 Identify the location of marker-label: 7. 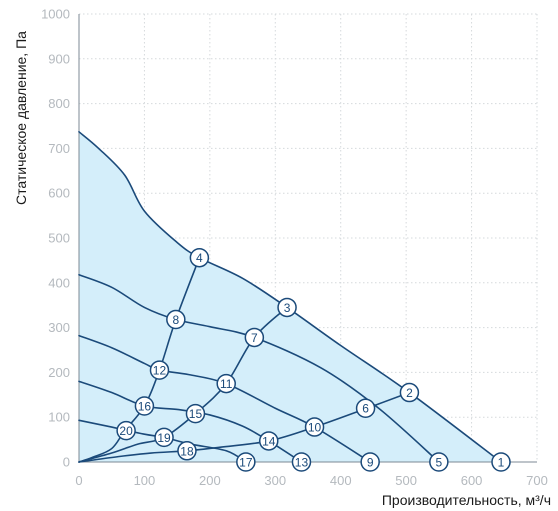
(254, 338).